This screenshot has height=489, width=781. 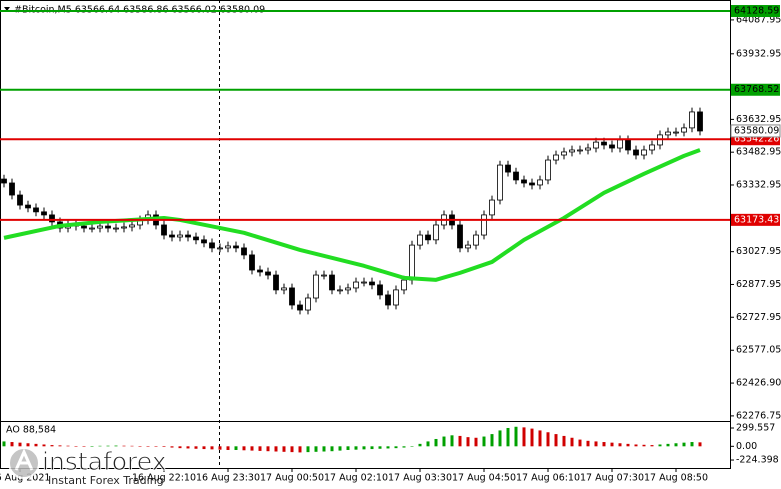 I want to click on price-level-label: 63542.26, so click(x=756, y=139).